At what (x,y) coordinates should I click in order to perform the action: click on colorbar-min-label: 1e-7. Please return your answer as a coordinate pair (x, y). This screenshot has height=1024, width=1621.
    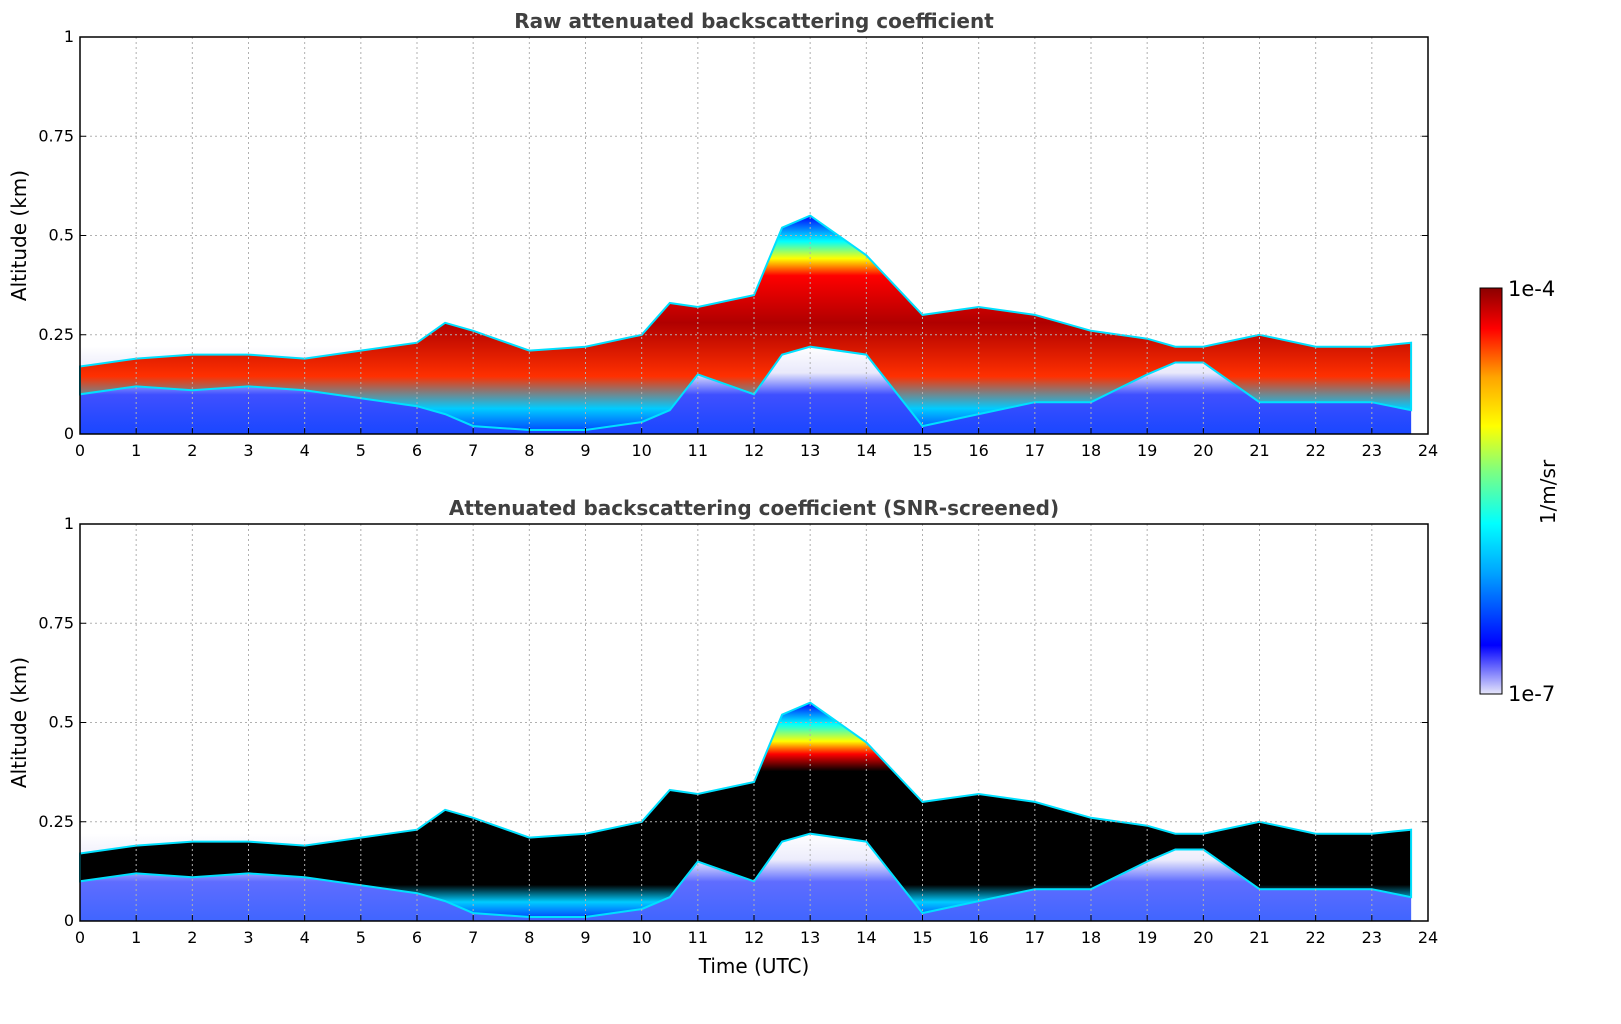
    Looking at the image, I should click on (1531, 694).